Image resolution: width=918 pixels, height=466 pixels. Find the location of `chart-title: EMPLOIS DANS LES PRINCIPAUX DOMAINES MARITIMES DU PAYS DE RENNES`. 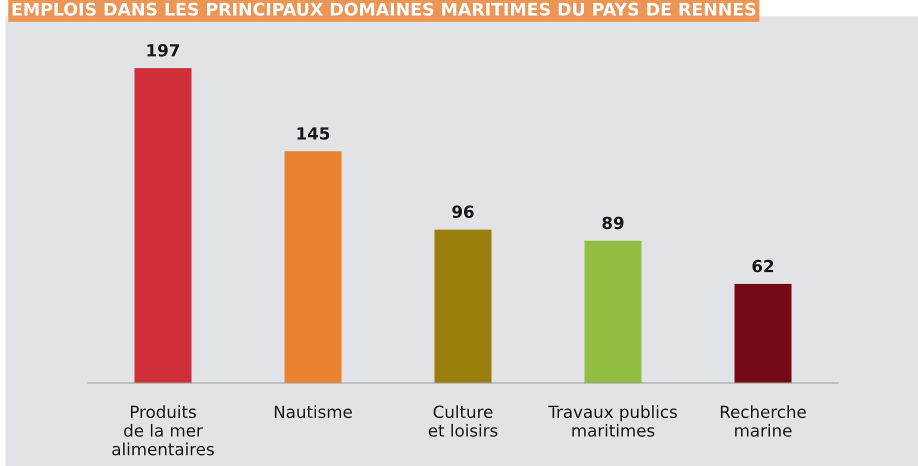

chart-title: EMPLOIS DANS LES PRINCIPAUX DOMAINES MARITIMES DU PAYS DE RENNES is located at coordinates (384, 9).